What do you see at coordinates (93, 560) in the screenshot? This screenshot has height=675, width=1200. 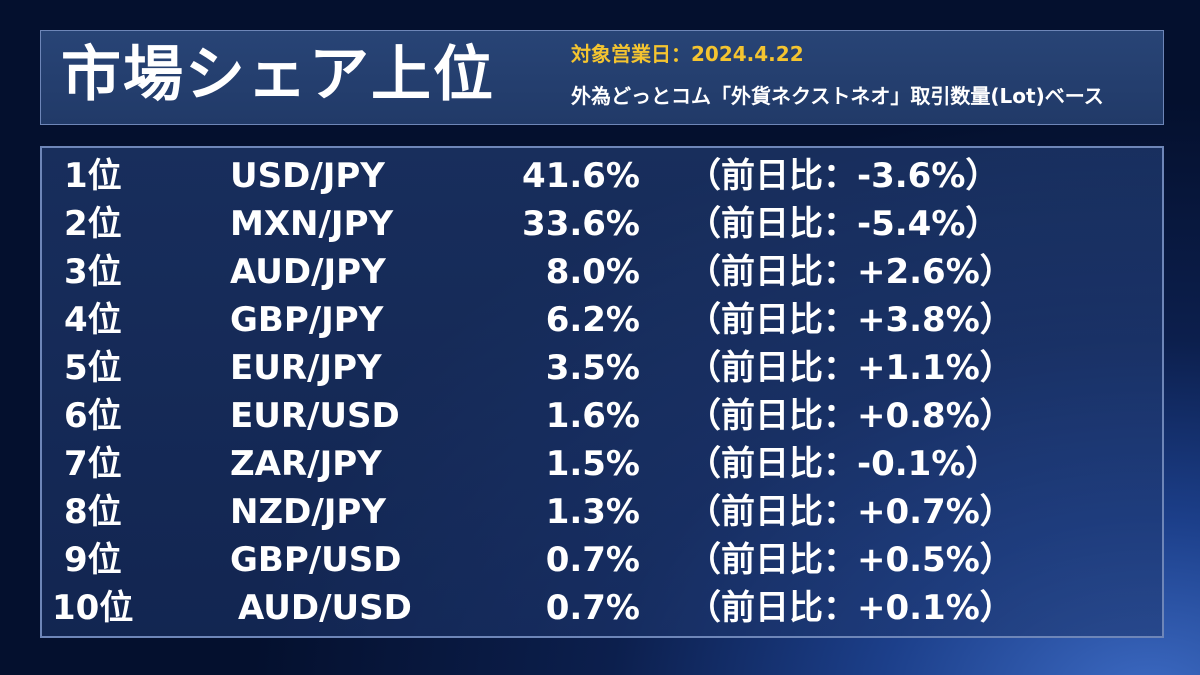 I see `rank-cell: 9位` at bounding box center [93, 560].